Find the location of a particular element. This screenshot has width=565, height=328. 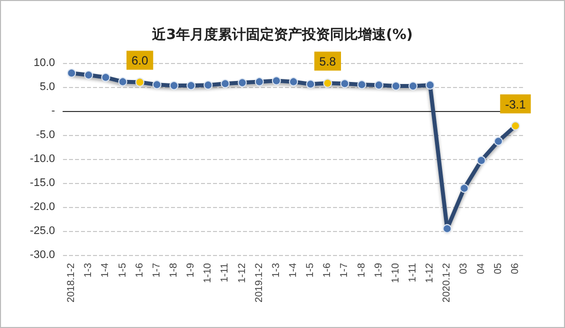

y-tick-label: 10.0 is located at coordinates (44, 63).